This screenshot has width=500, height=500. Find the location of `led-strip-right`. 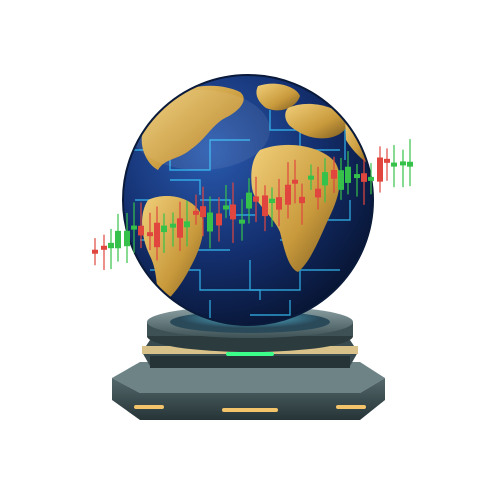

led-strip-right is located at coordinates (351, 407).